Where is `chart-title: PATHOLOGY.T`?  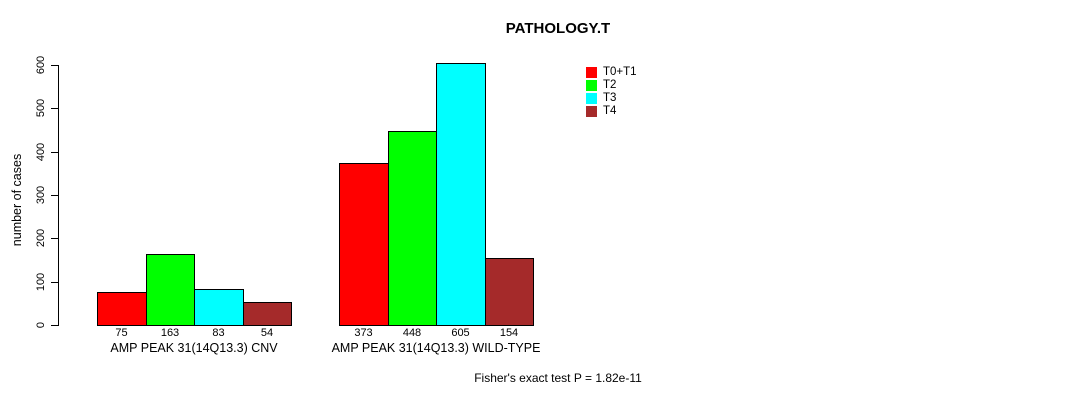
chart-title: PATHOLOGY.T is located at coordinates (558, 28).